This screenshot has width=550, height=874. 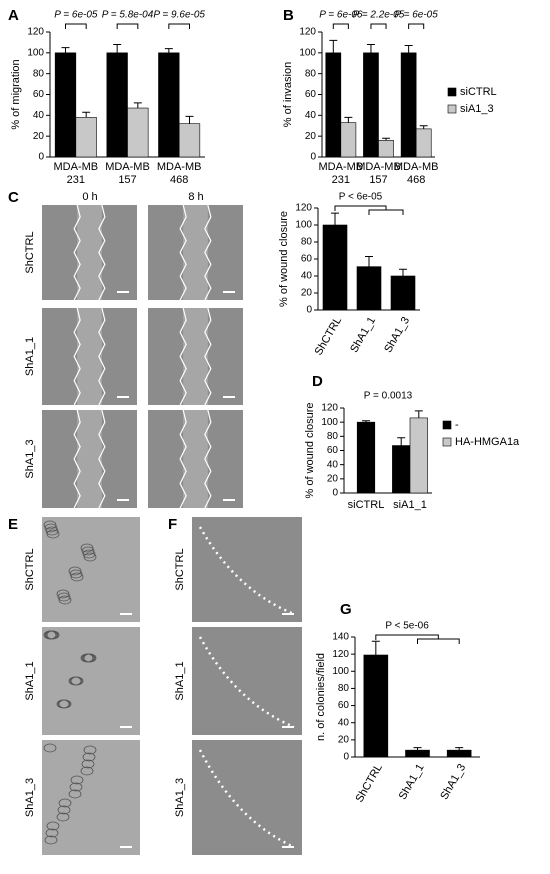 What do you see at coordinates (172, 524) in the screenshot?
I see `panel-letter: F` at bounding box center [172, 524].